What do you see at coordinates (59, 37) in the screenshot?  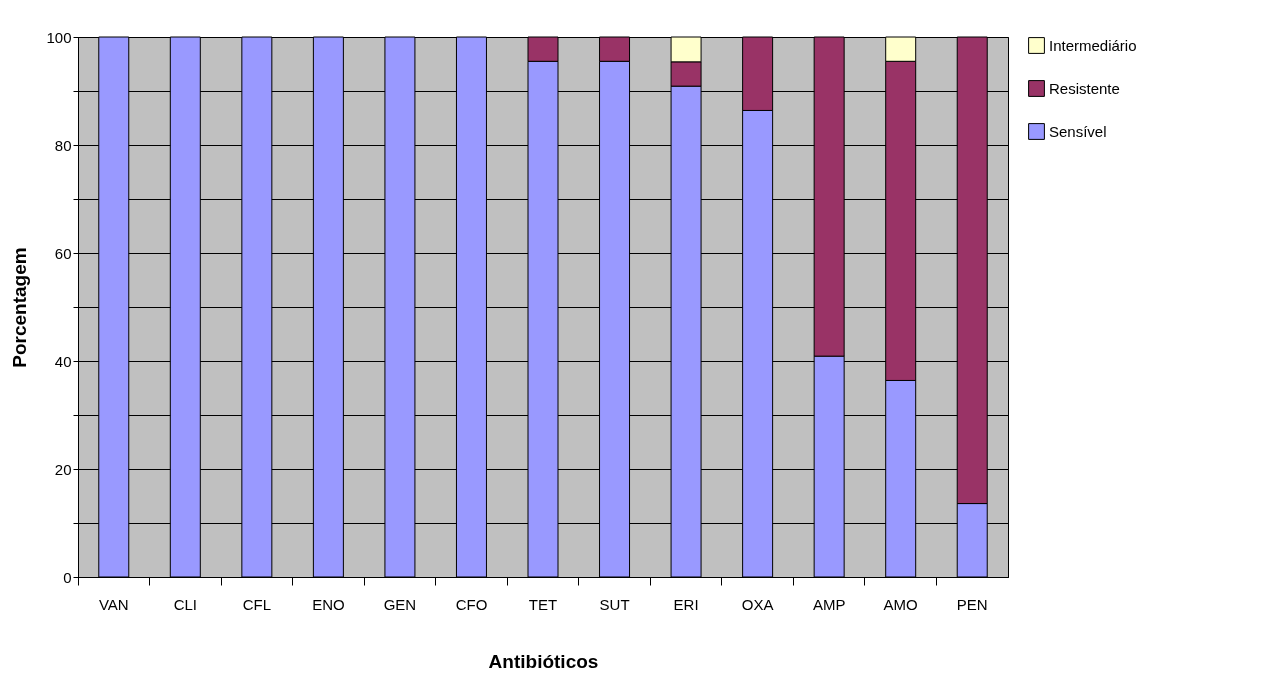 I see `y-tick-label: 100` at bounding box center [59, 37].